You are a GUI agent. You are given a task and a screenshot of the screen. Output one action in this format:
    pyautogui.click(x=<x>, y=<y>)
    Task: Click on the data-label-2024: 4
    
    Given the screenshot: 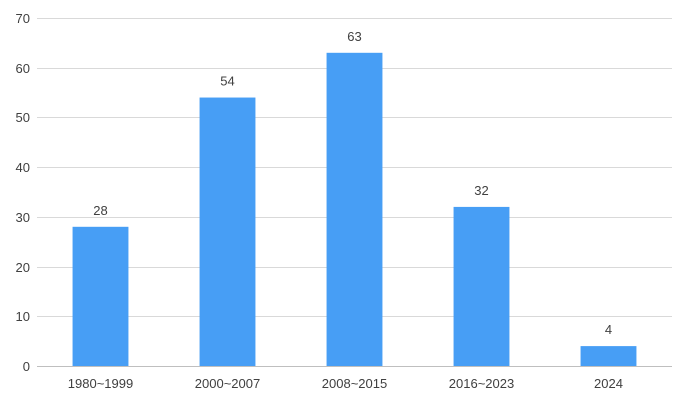 What is the action you would take?
    pyautogui.click(x=608, y=329)
    